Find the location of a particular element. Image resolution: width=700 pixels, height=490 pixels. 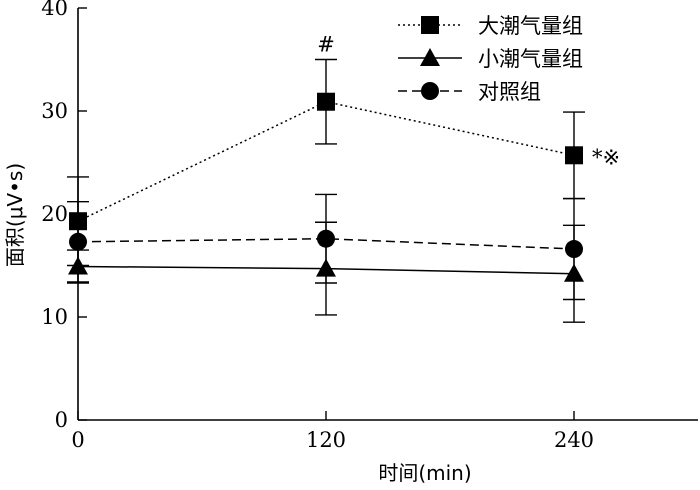

legend-label: 小潮气量组 is located at coordinates (530, 59).